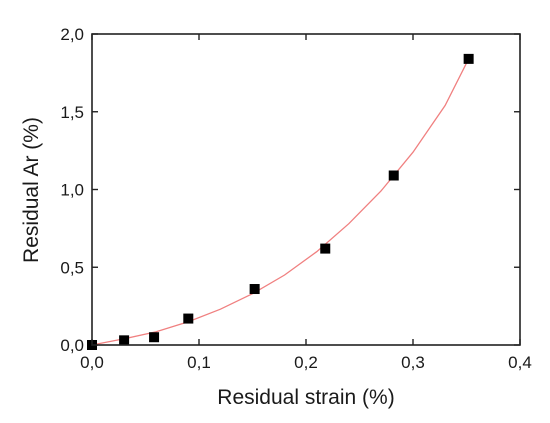 The width and height of the screenshot is (550, 423). Describe the element at coordinates (72, 345) in the screenshot. I see `y-tick-label: 0,0` at that location.